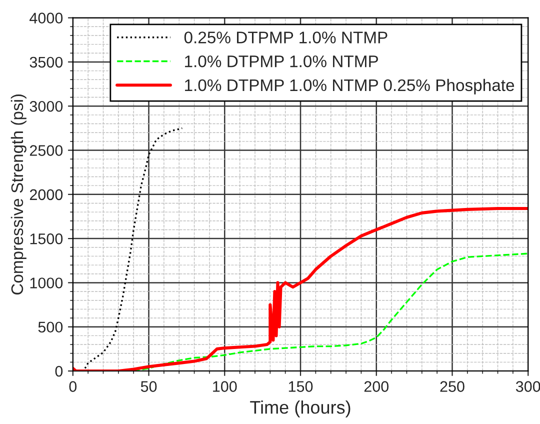 The height and width of the screenshot is (424, 540). What do you see at coordinates (300, 409) in the screenshot?
I see `x-axis-title: Time (hours)` at bounding box center [300, 409].